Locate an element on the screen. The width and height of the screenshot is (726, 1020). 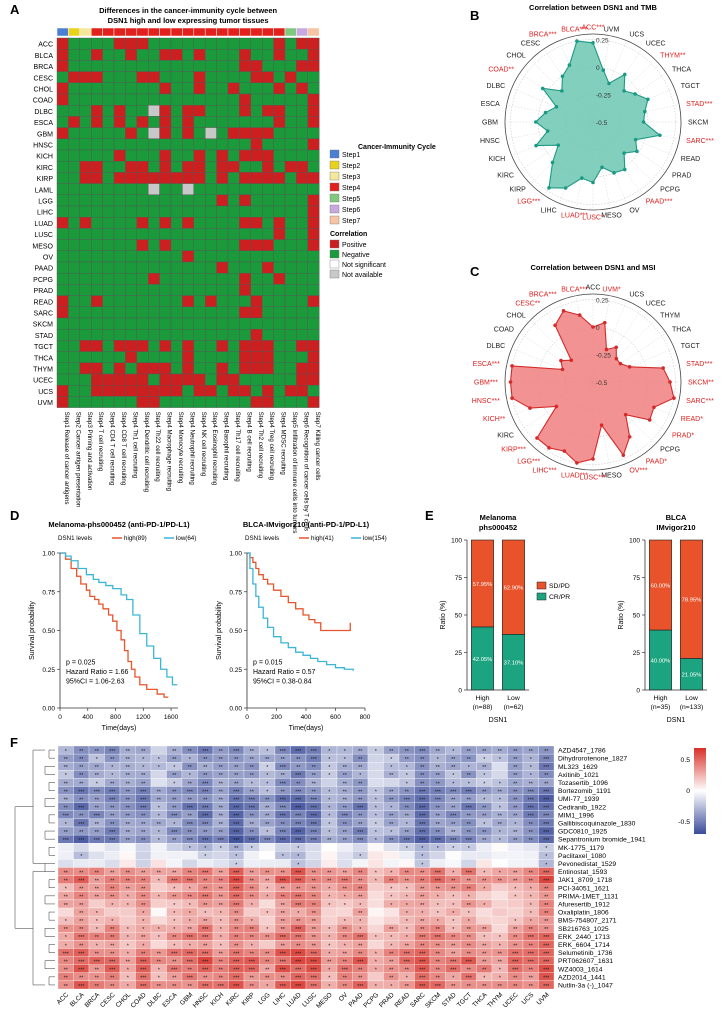
km-x-tick-label: 1600 is located at coordinates (171, 717).